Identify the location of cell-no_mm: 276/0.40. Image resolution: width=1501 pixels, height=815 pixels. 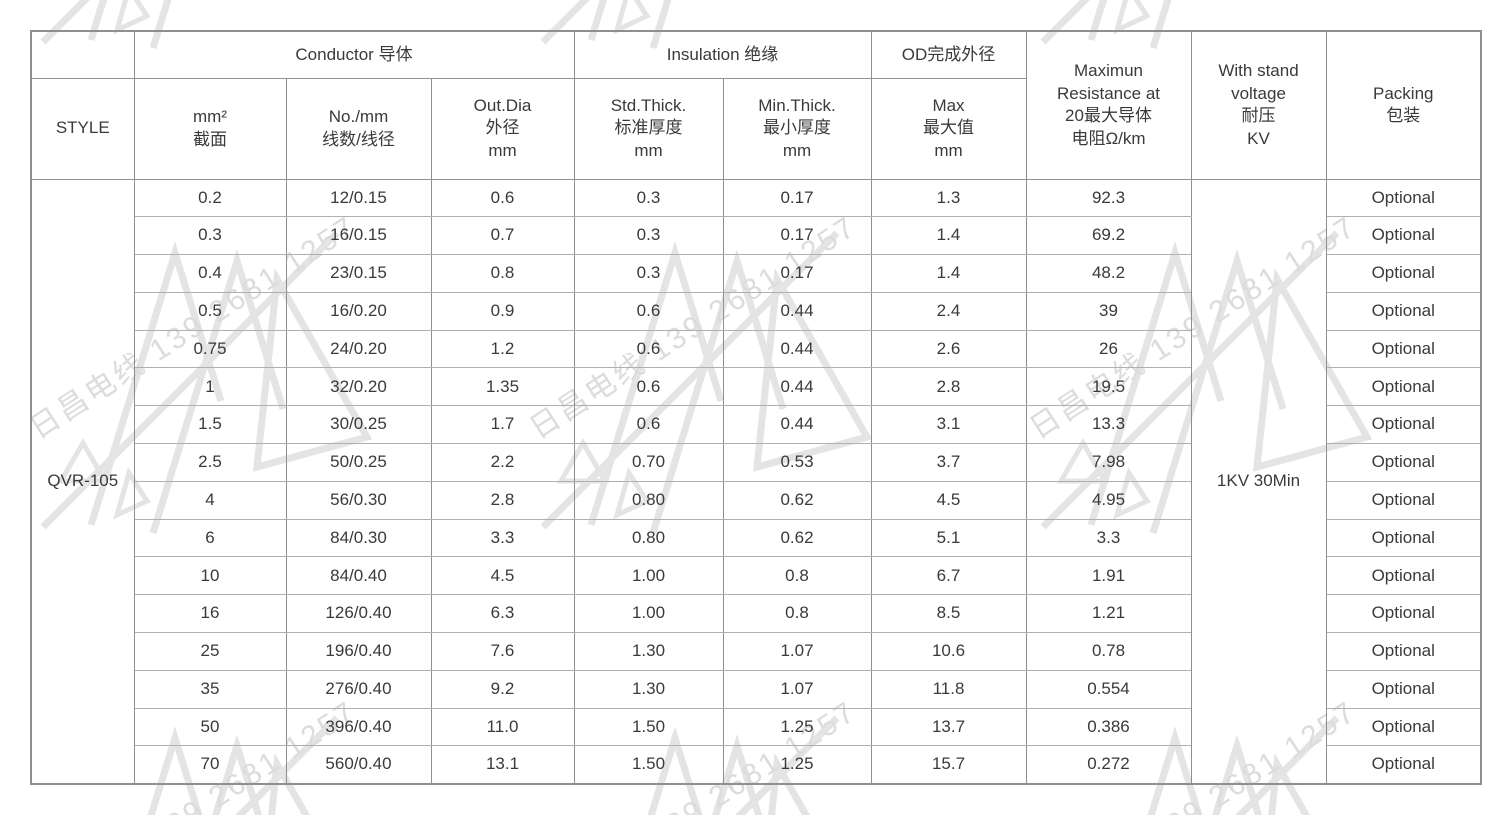
(358, 689).